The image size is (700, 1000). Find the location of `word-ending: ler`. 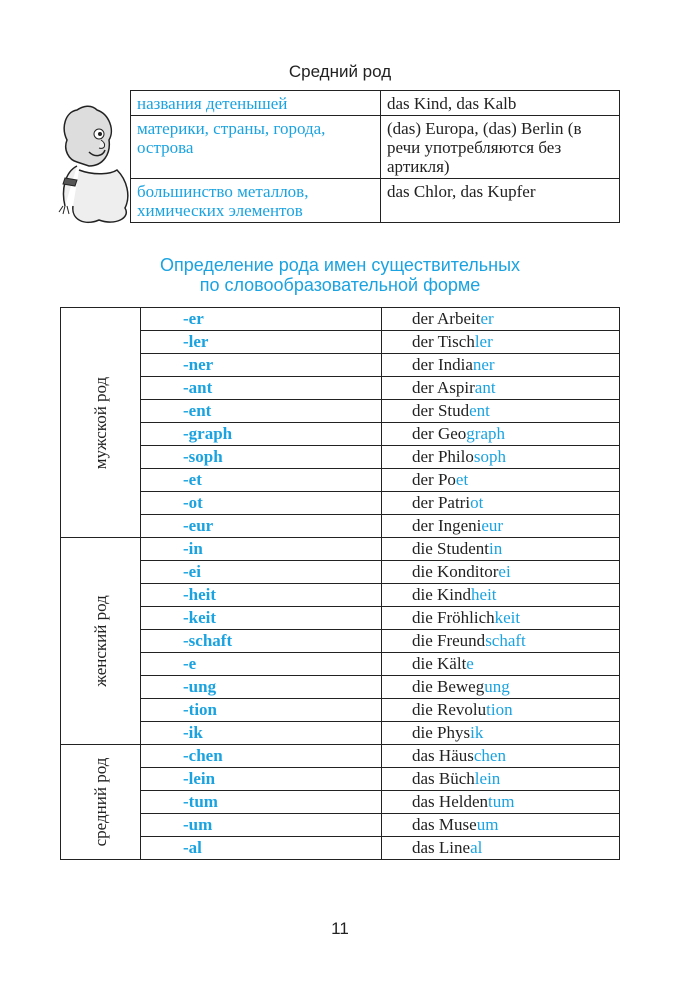

word-ending: ler is located at coordinates (483, 341).